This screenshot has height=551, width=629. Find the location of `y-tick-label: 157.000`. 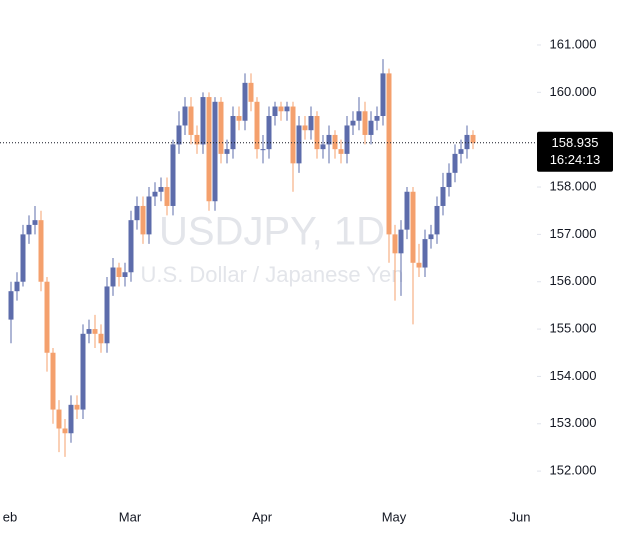

y-tick-label: 157.000 is located at coordinates (573, 233).